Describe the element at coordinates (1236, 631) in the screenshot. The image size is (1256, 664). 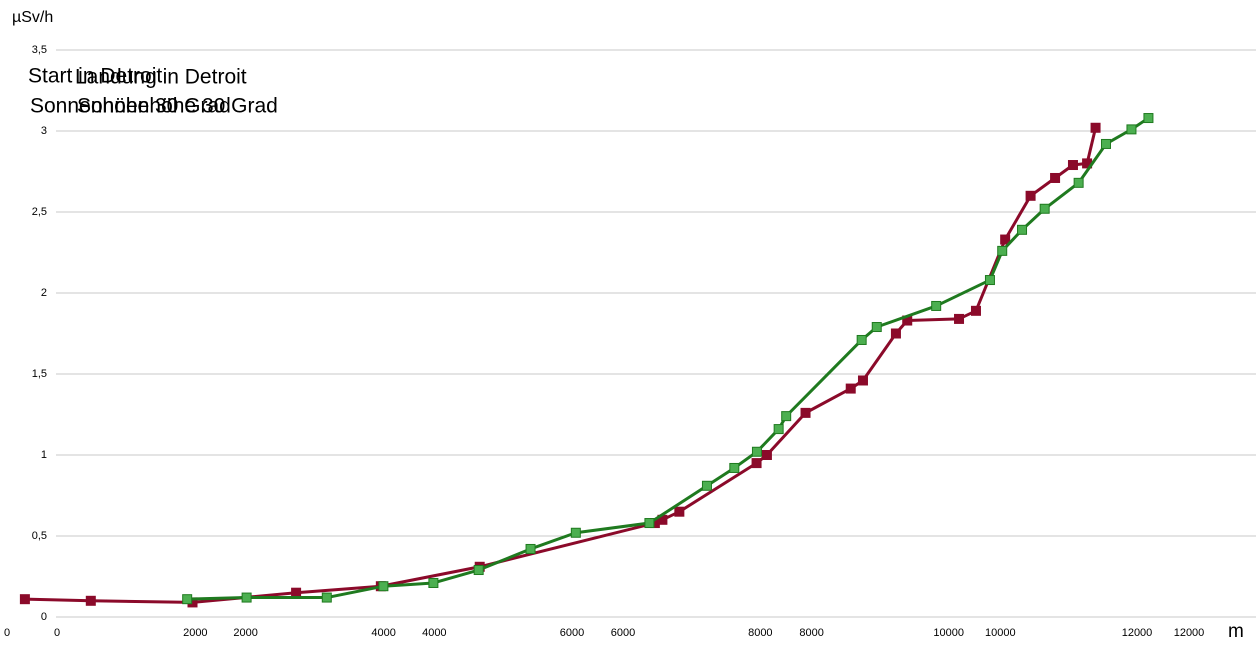
I see `x-axis-label: m` at that location.